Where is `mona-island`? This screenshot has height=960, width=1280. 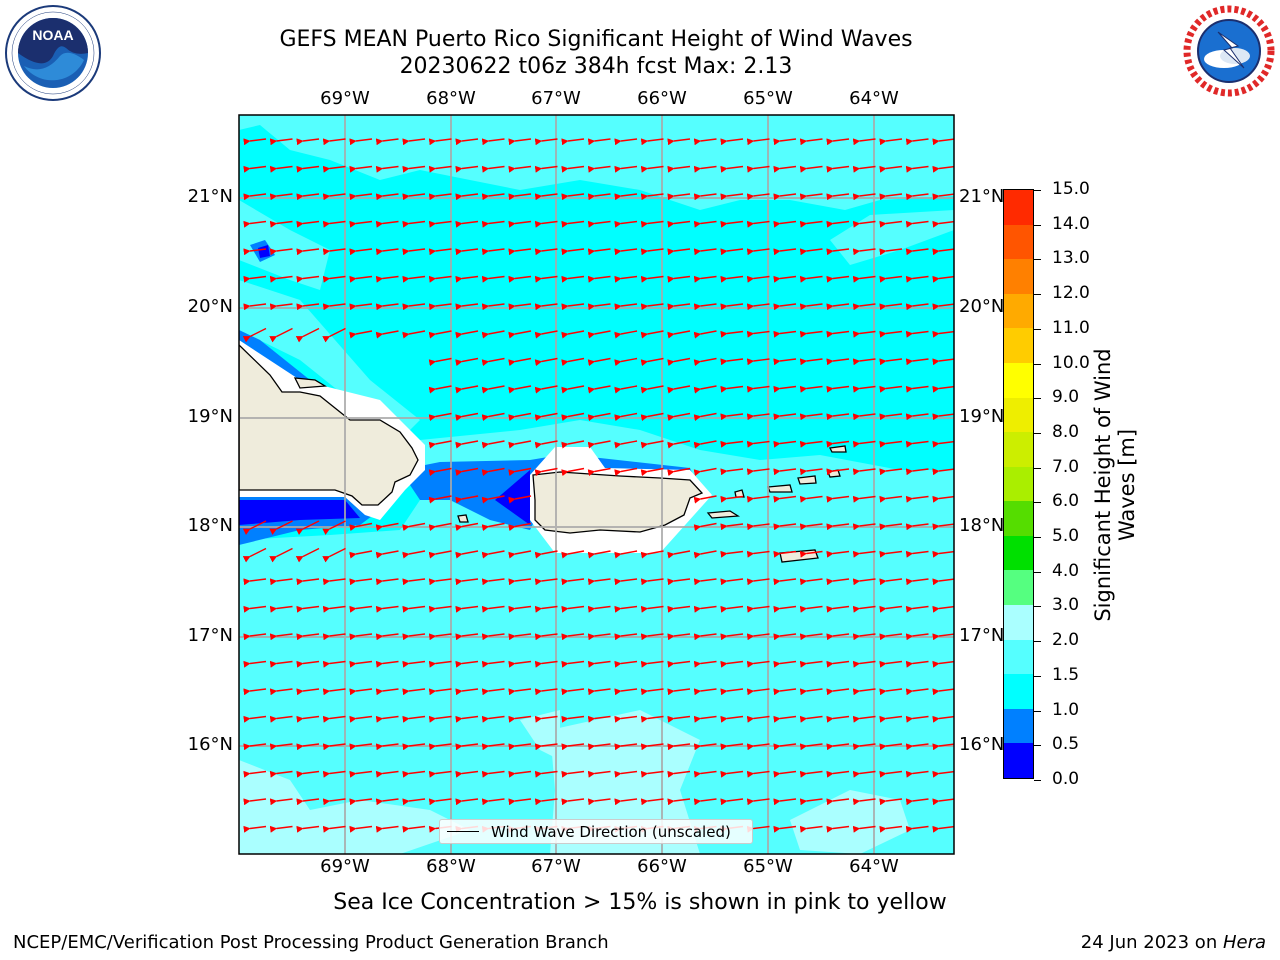 mona-island is located at coordinates (463, 518).